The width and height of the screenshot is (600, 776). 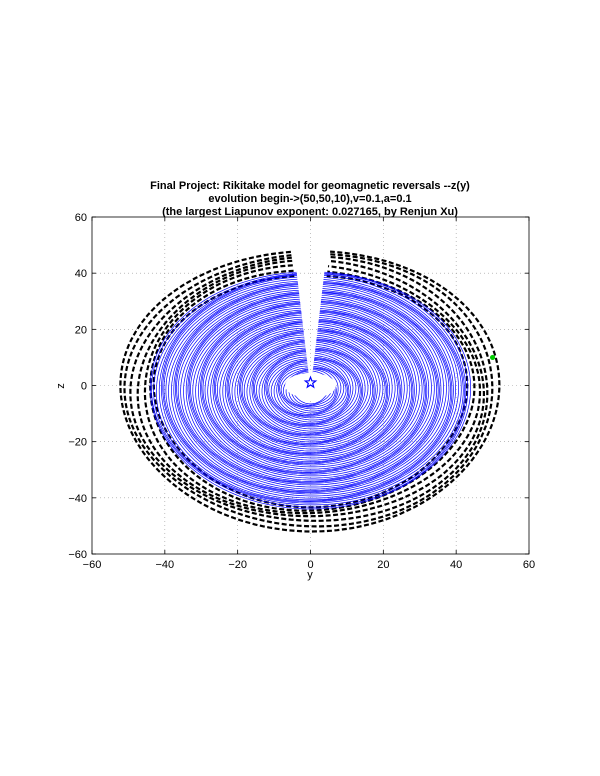 I want to click on y-tick-label: 20, so click(x=81, y=330).